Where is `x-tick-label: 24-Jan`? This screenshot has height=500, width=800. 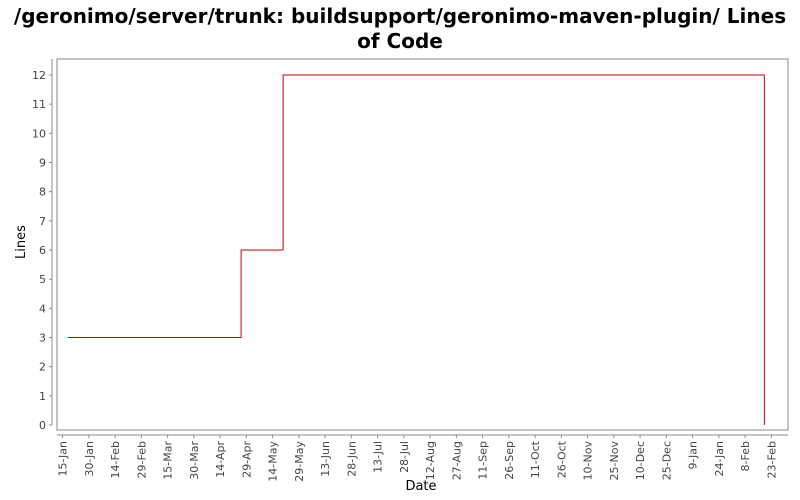
x-tick-label: 24-Jan is located at coordinates (719, 459).